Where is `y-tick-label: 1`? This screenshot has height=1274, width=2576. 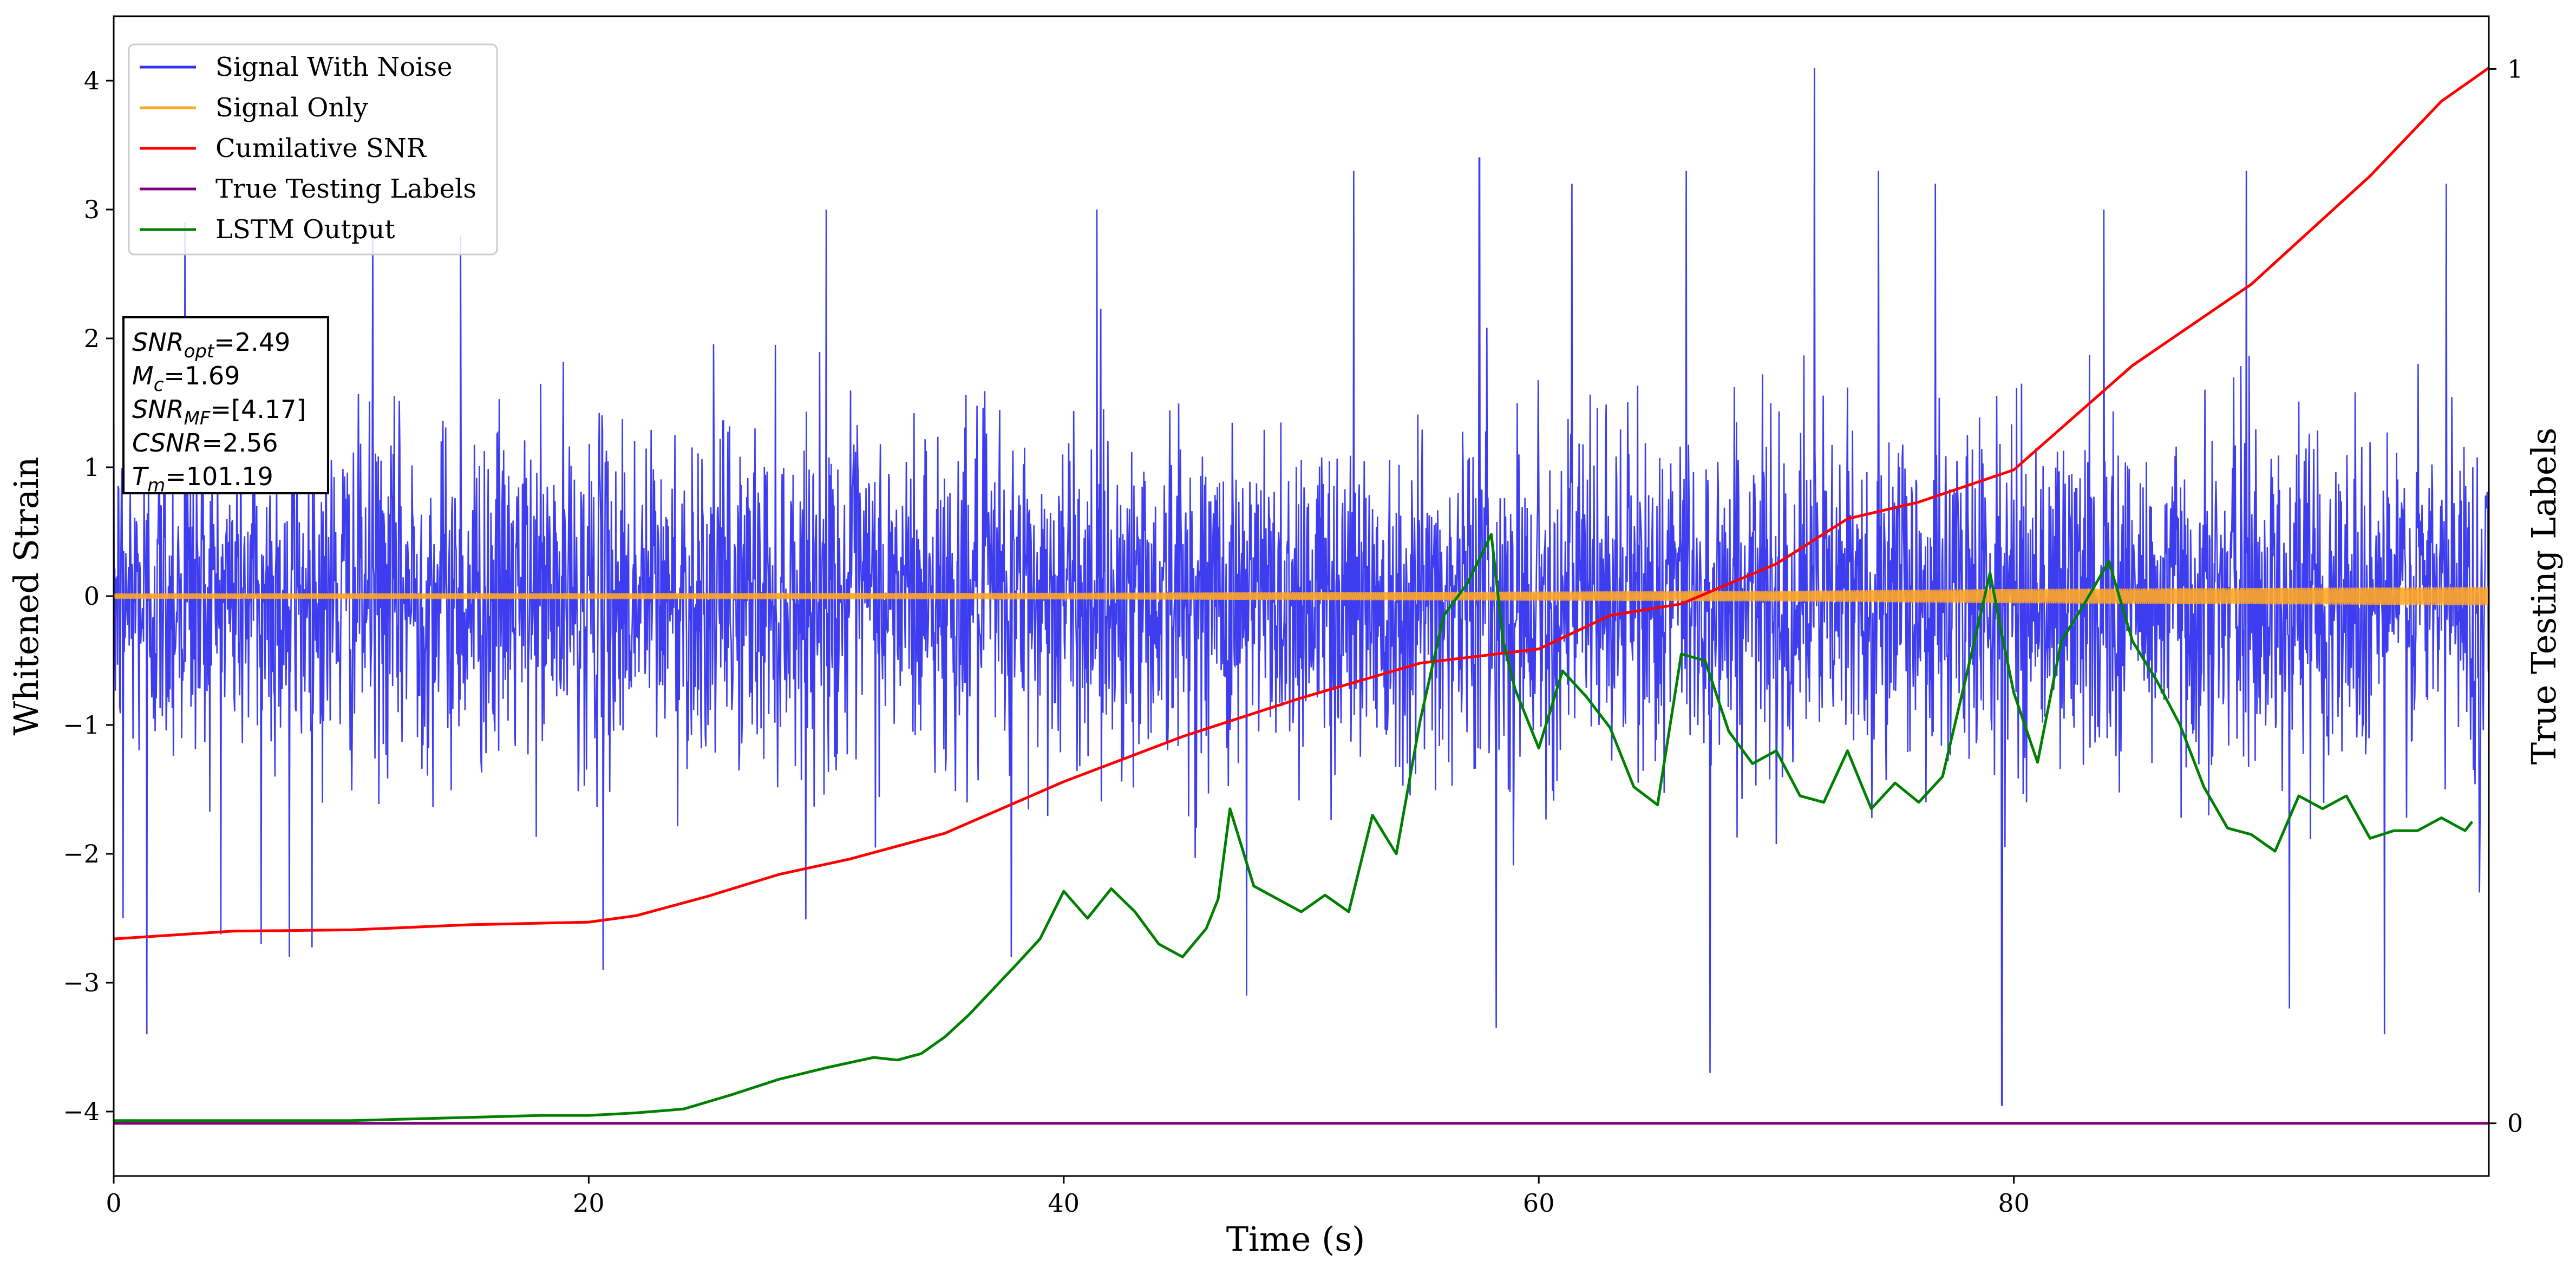
y-tick-label: 1 is located at coordinates (92, 467).